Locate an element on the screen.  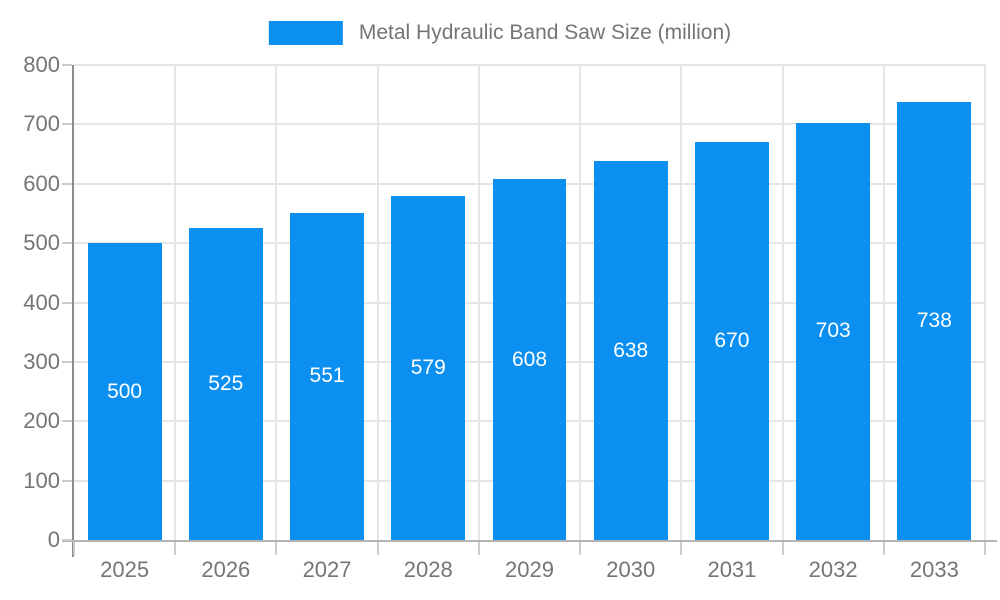
y-tick-label: 700 is located at coordinates (41, 124).